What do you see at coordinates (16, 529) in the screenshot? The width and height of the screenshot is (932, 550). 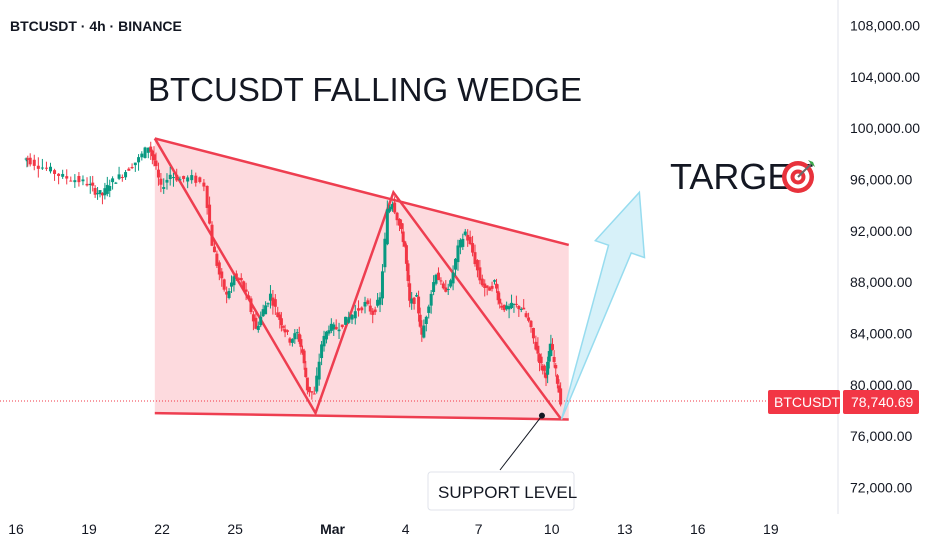 I see `x-tick-label: 16` at bounding box center [16, 529].